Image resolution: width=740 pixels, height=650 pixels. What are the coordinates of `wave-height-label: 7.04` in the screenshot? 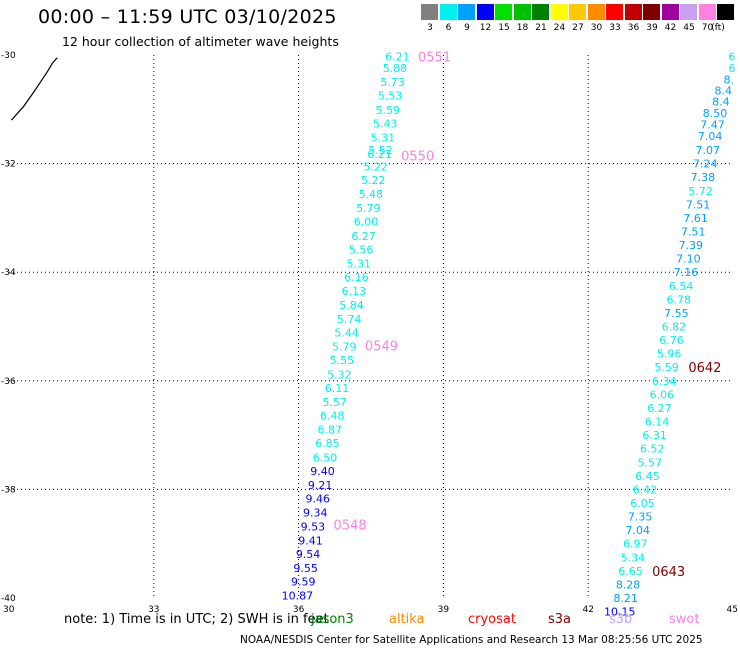 It's located at (637, 530).